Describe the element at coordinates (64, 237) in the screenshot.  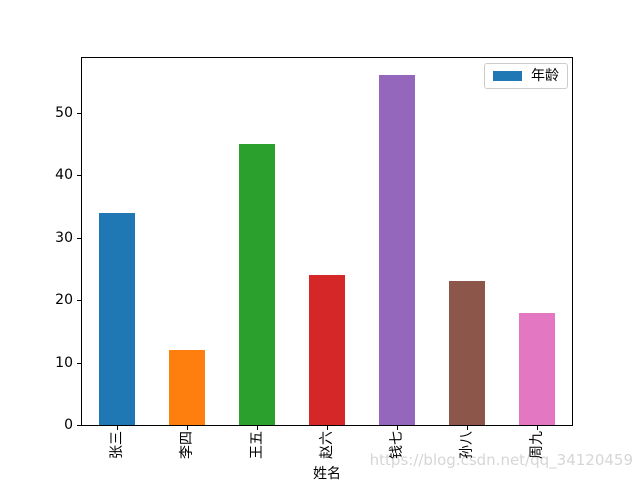
I see `y-tick-label: 30` at that location.